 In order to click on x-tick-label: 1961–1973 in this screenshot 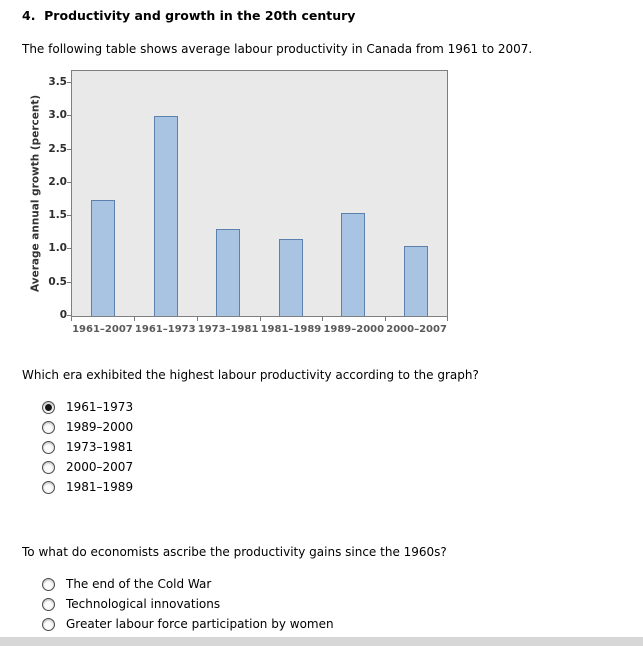, I will do `click(165, 329)`.